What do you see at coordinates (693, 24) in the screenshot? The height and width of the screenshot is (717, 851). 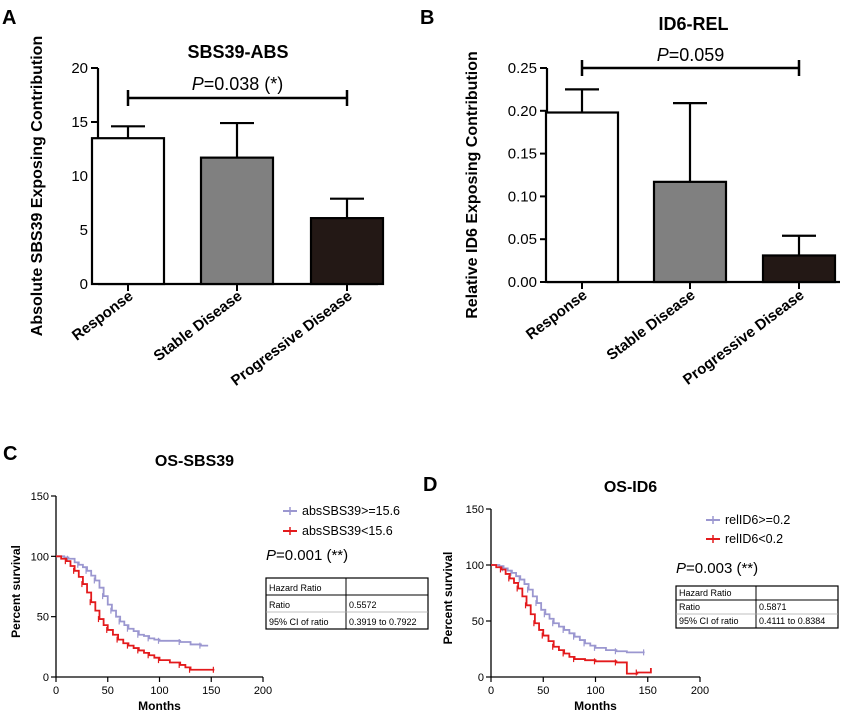 I see `chart-title: ID6-REL` at bounding box center [693, 24].